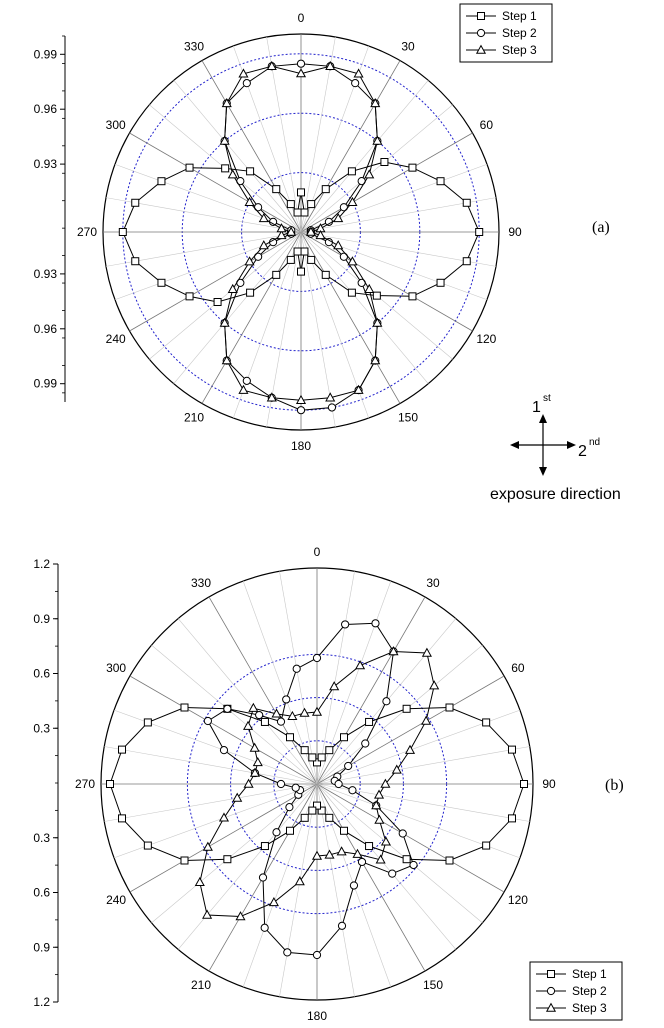 Image resolution: width=664 pixels, height=1028 pixels. Describe the element at coordinates (601, 227) in the screenshot. I see `panel-label-a: (a)` at that location.